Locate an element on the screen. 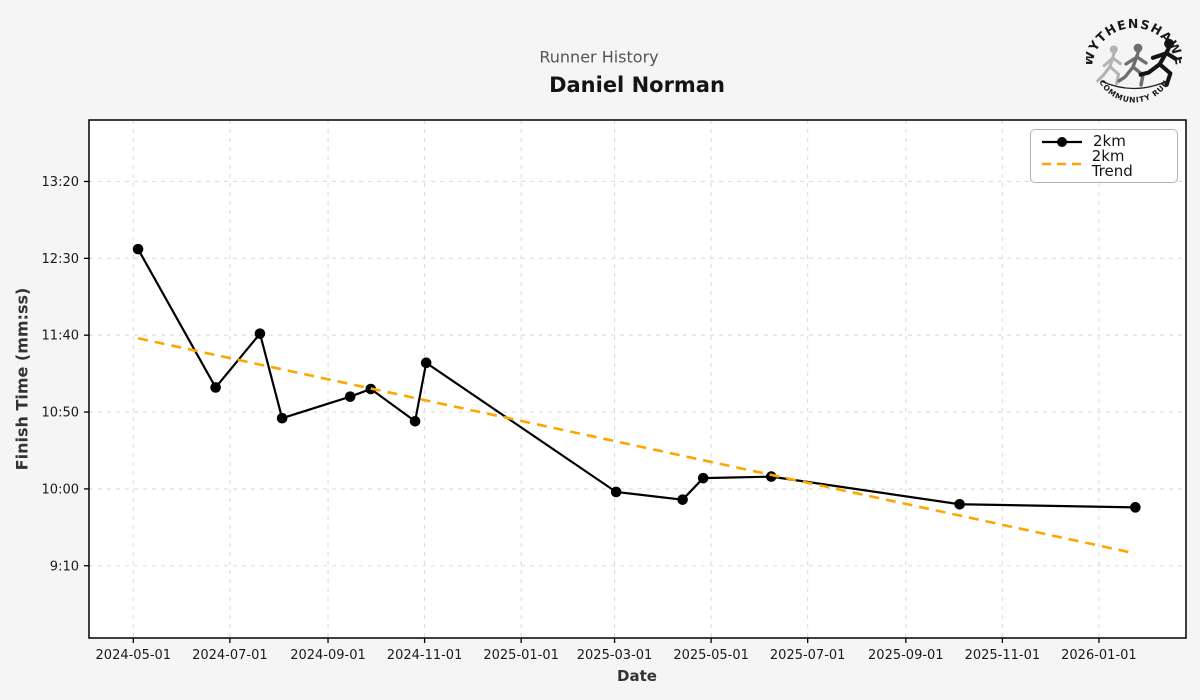 This screenshot has height=700, width=1200. legend-label: 2km Trend is located at coordinates (1112, 163).